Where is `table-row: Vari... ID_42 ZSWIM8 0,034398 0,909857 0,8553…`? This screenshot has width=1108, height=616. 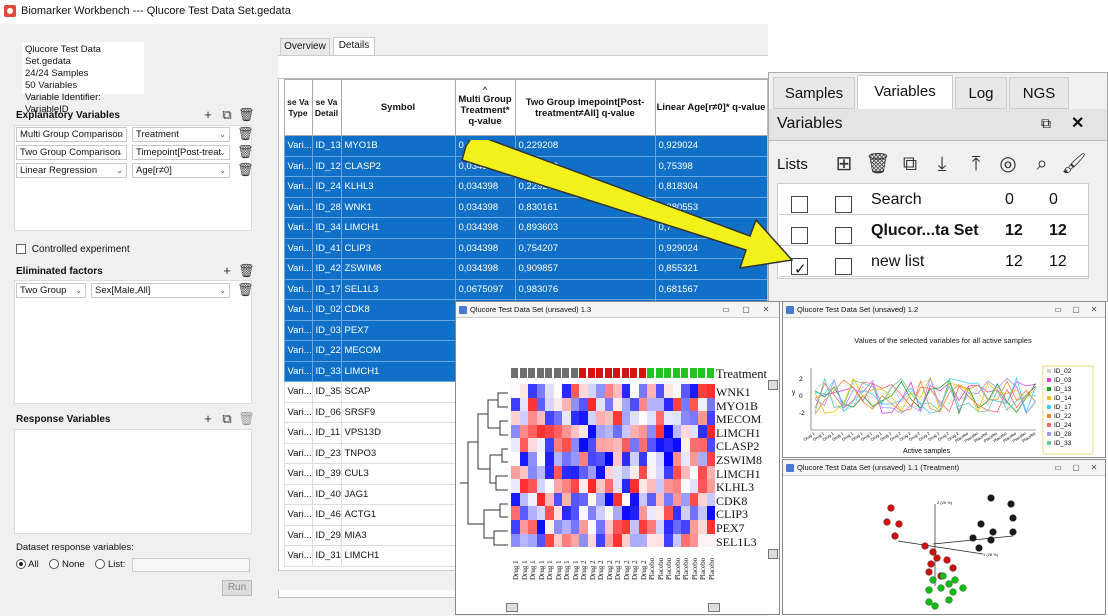 table-row: Vari... ID_42 ZSWIM8 0,034398 0,909857 0,8553… is located at coordinates (523, 269).